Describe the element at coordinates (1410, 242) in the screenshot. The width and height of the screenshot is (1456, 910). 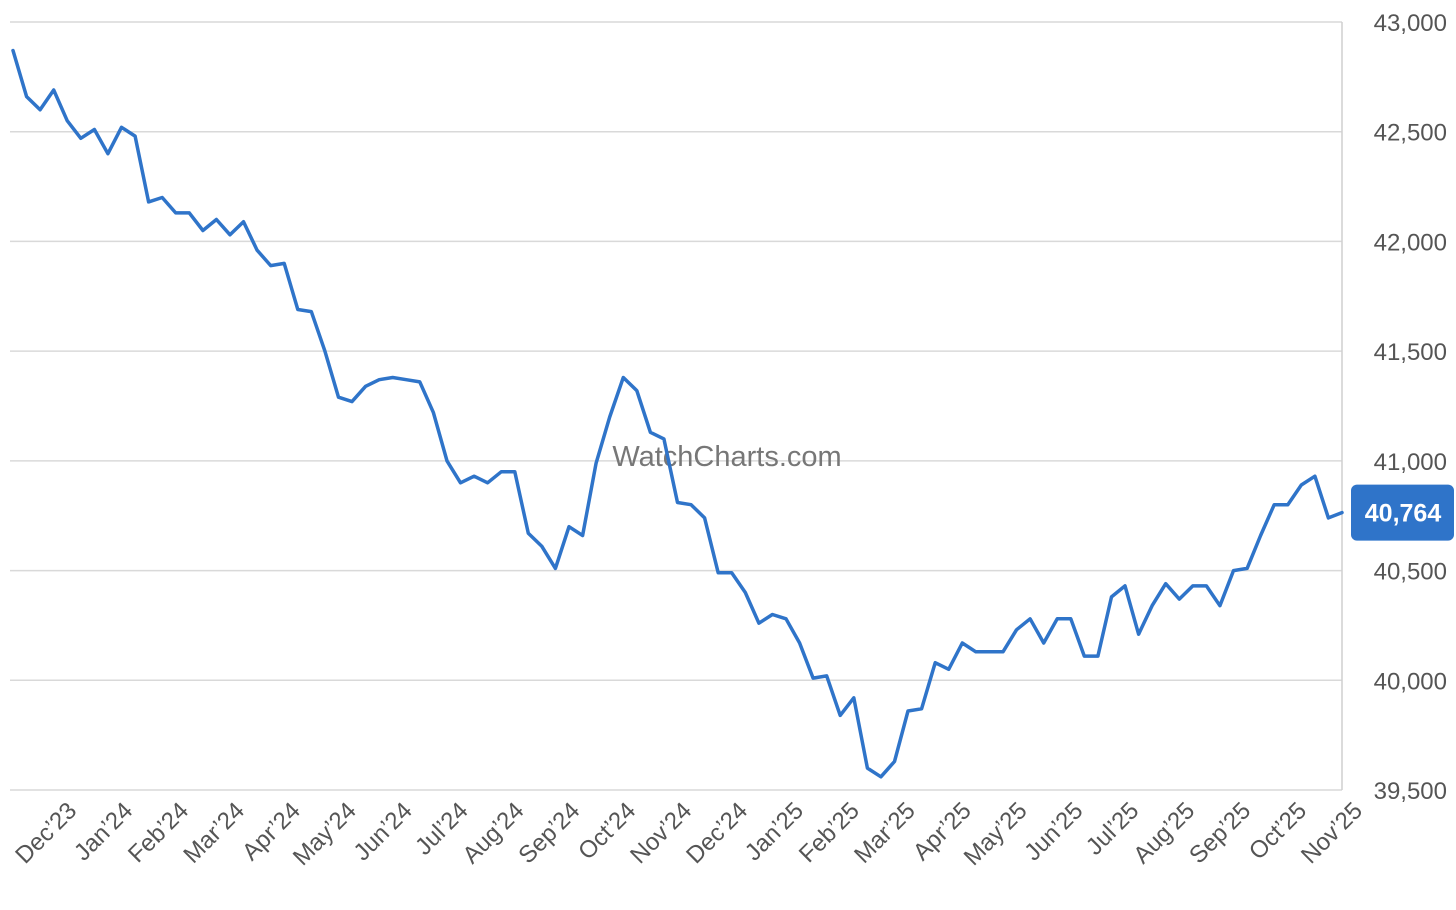
I see `y-tick-label: 42,000` at that location.